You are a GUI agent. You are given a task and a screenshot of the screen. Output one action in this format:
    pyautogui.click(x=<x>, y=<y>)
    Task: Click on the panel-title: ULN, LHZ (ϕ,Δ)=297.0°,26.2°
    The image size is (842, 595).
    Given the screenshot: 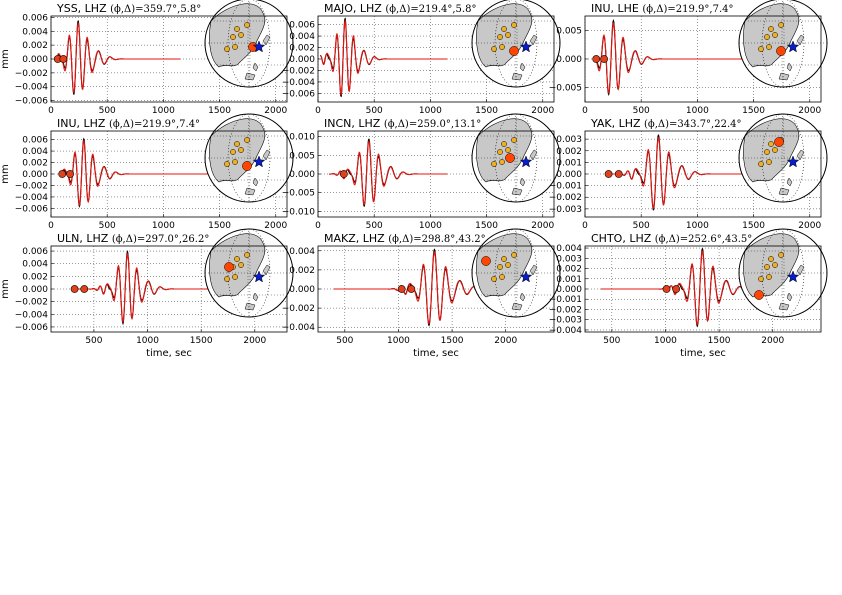 What is the action you would take?
    pyautogui.click(x=133, y=238)
    